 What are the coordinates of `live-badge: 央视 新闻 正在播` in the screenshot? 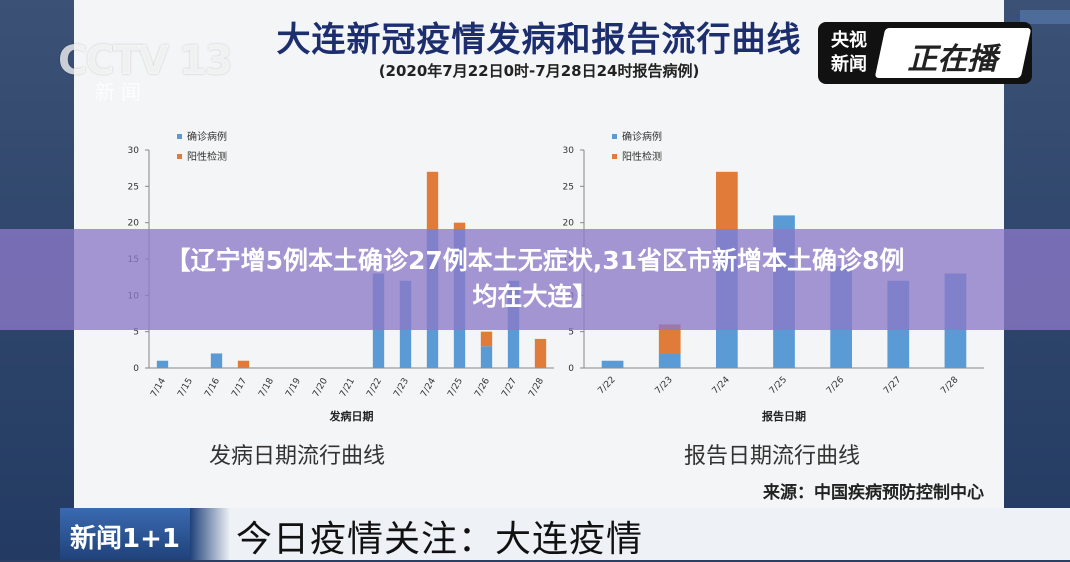 It's located at (925, 53).